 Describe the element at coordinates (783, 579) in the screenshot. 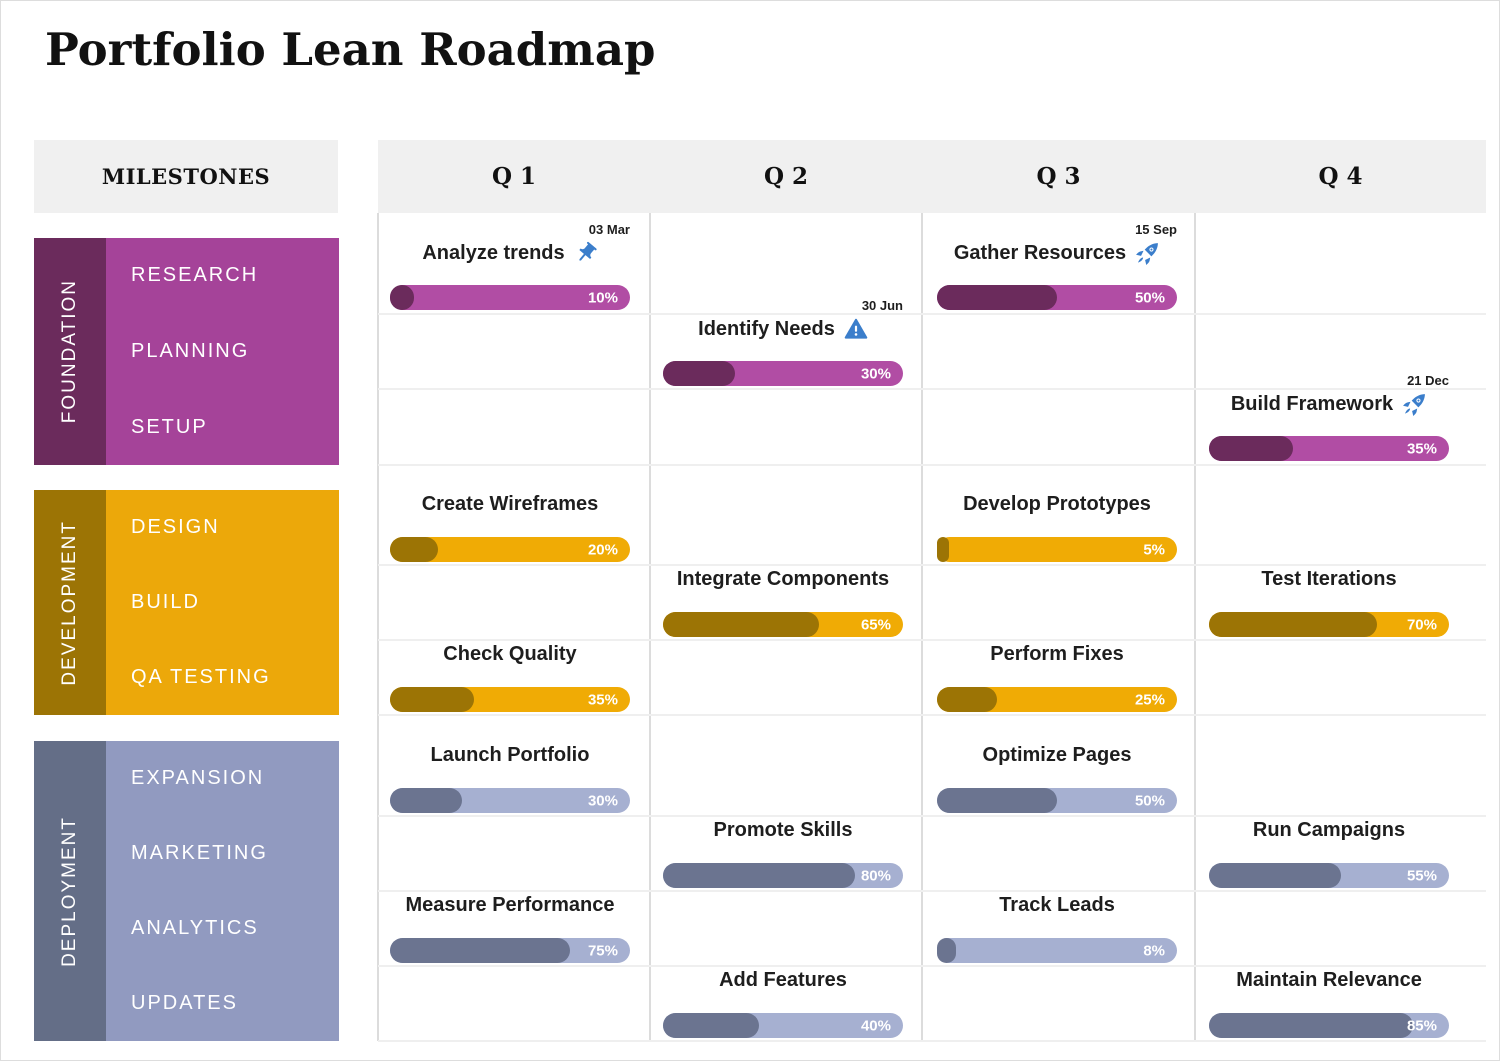

I see `task-title: Integrate Components` at that location.